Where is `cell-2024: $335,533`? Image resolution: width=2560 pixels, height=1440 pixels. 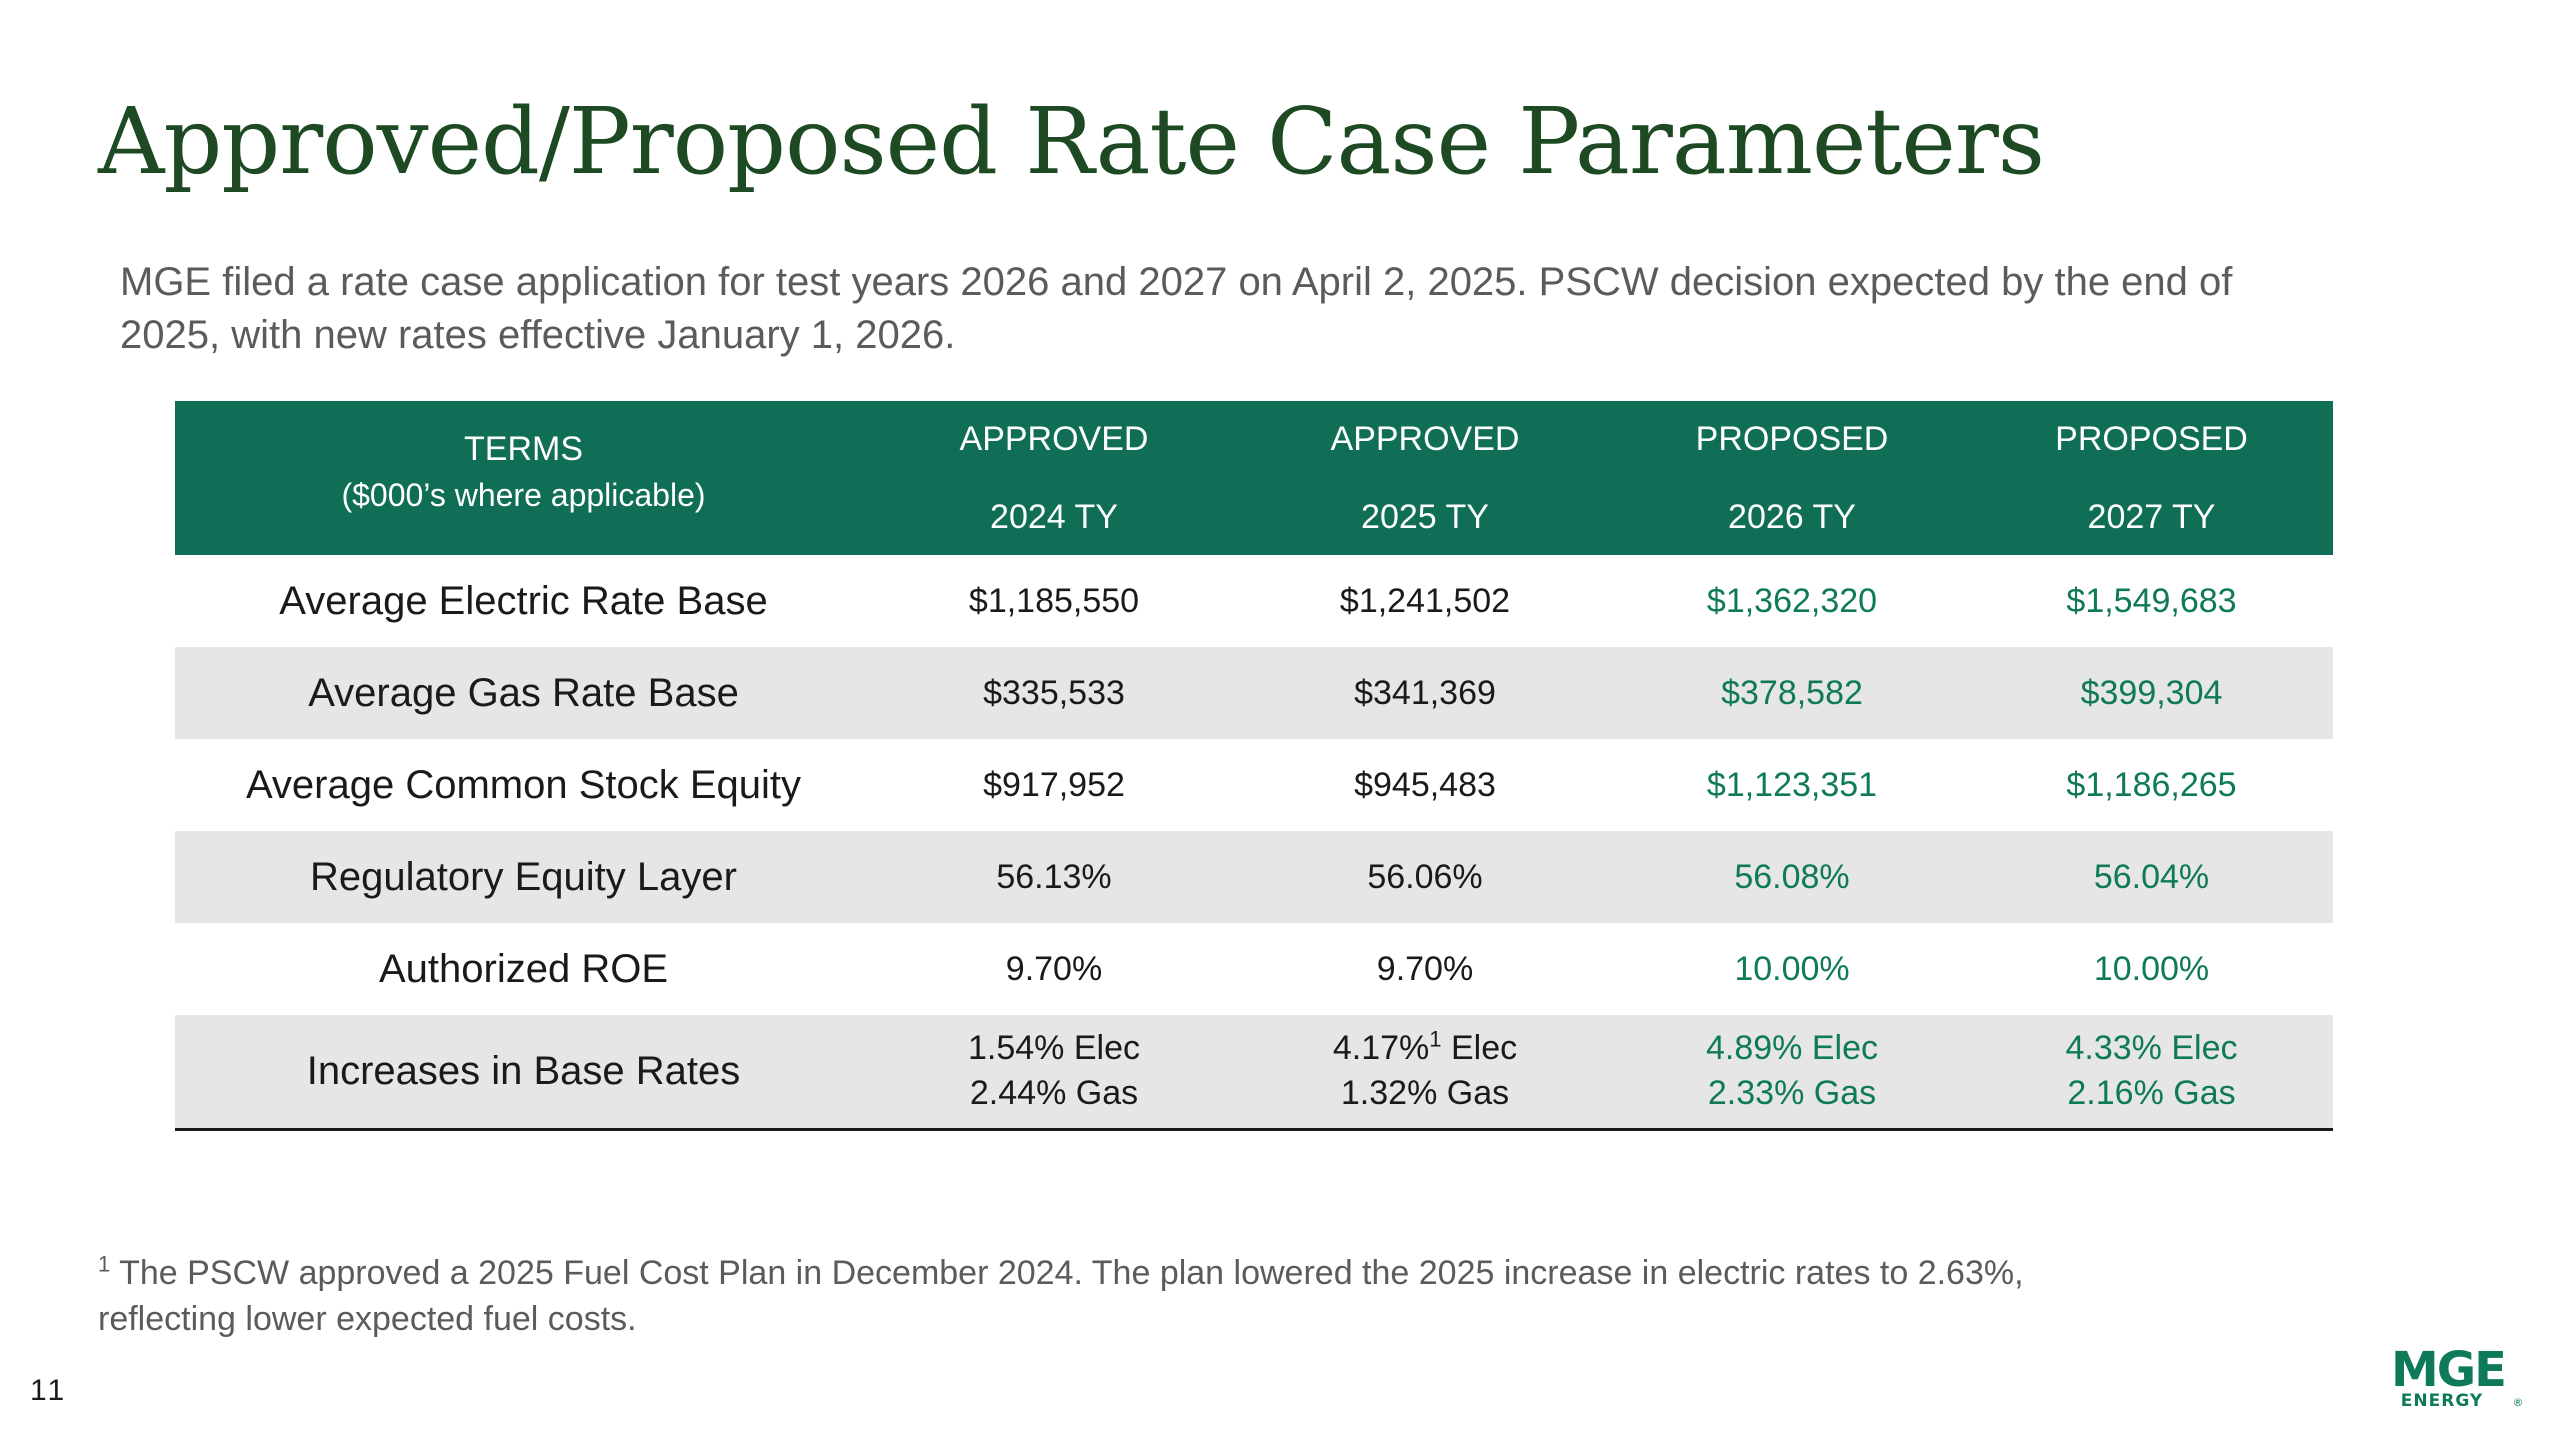 cell-2024: $335,533 is located at coordinates (1054, 692).